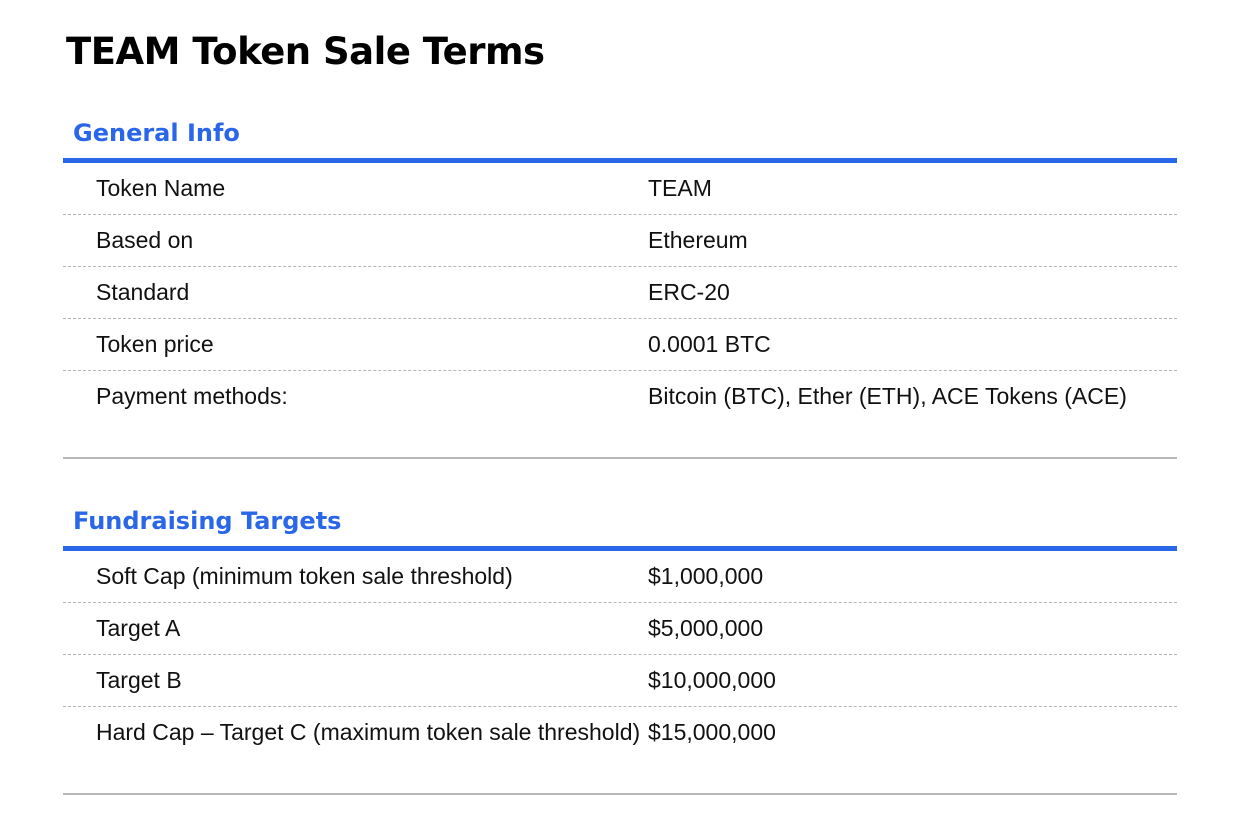 This screenshot has height=835, width=1247. What do you see at coordinates (161, 188) in the screenshot?
I see `row-label: Token Name` at bounding box center [161, 188].